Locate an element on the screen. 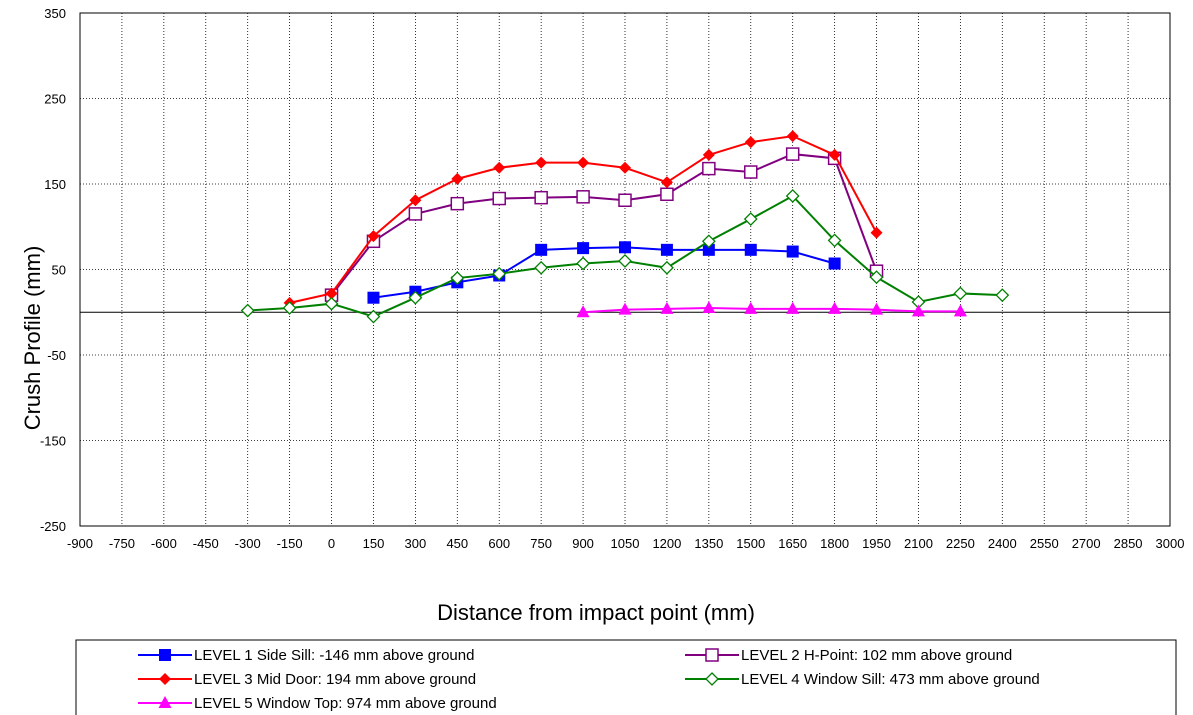  x-tick-label: 600 is located at coordinates (499, 543).